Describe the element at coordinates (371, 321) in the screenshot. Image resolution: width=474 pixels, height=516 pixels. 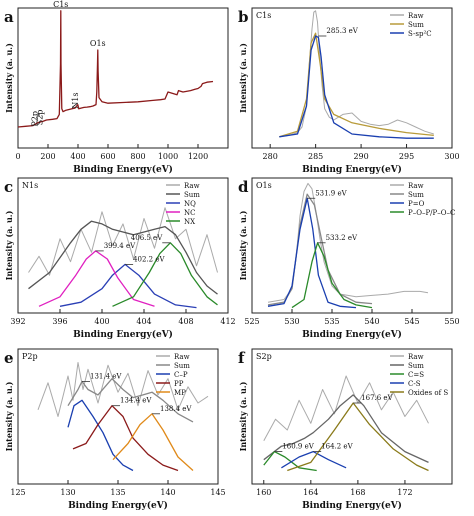
I see `x-tick-label: 540` at that location.